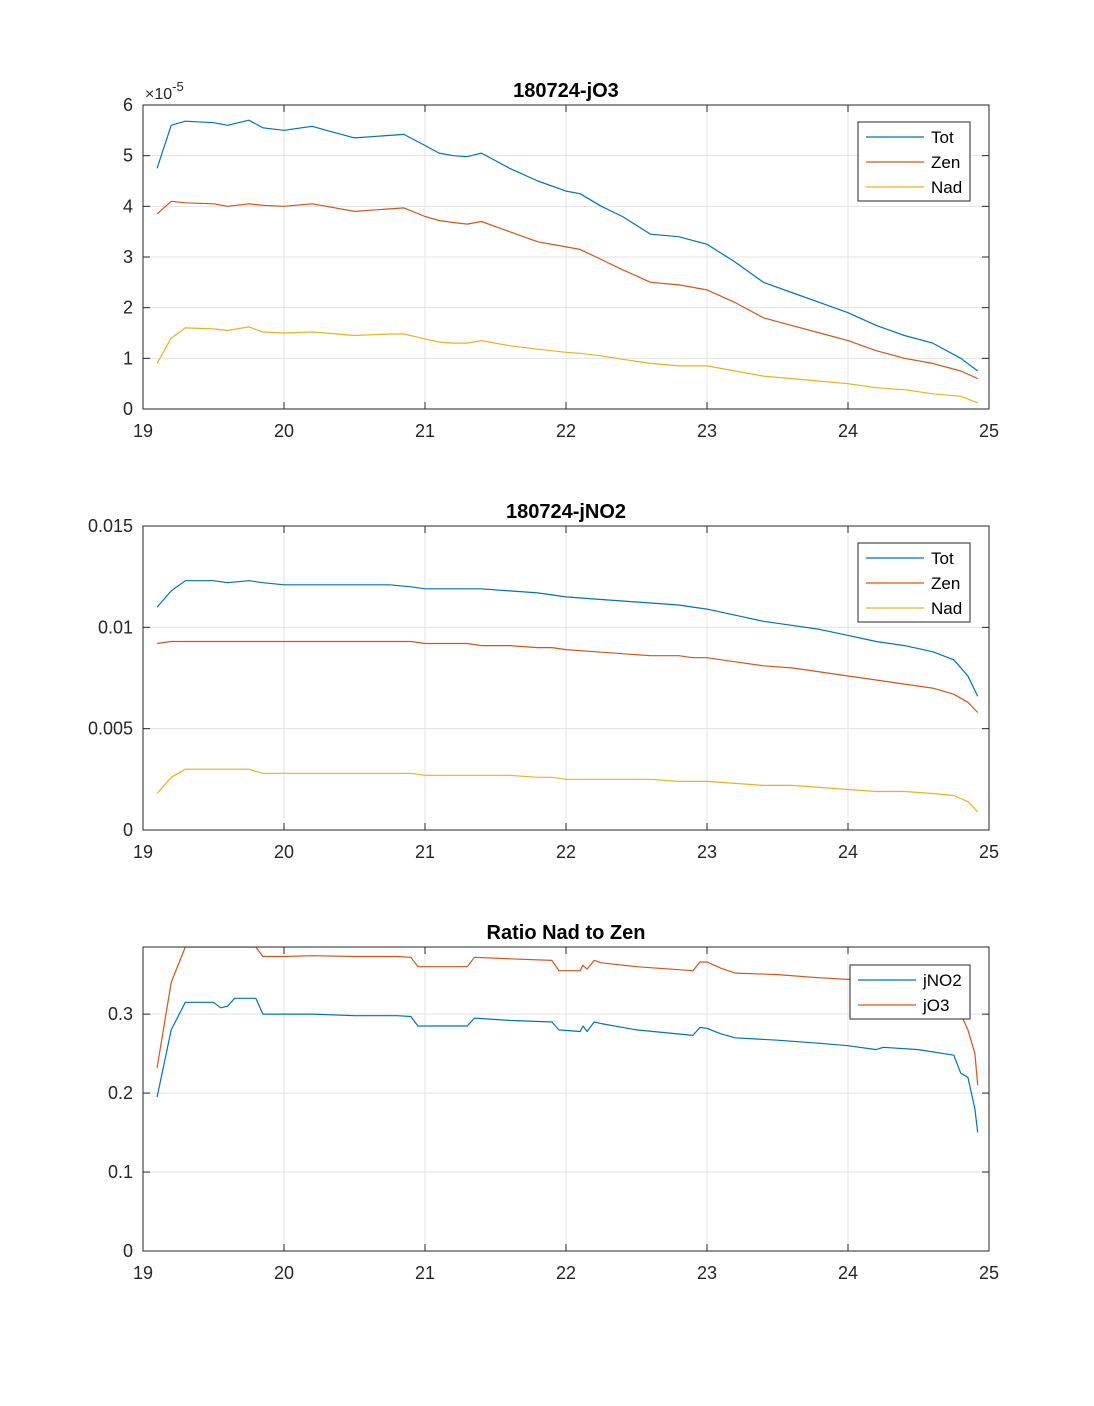 The image size is (1094, 1406). Describe the element at coordinates (128, 156) in the screenshot. I see `y-tick-label: 5` at that location.